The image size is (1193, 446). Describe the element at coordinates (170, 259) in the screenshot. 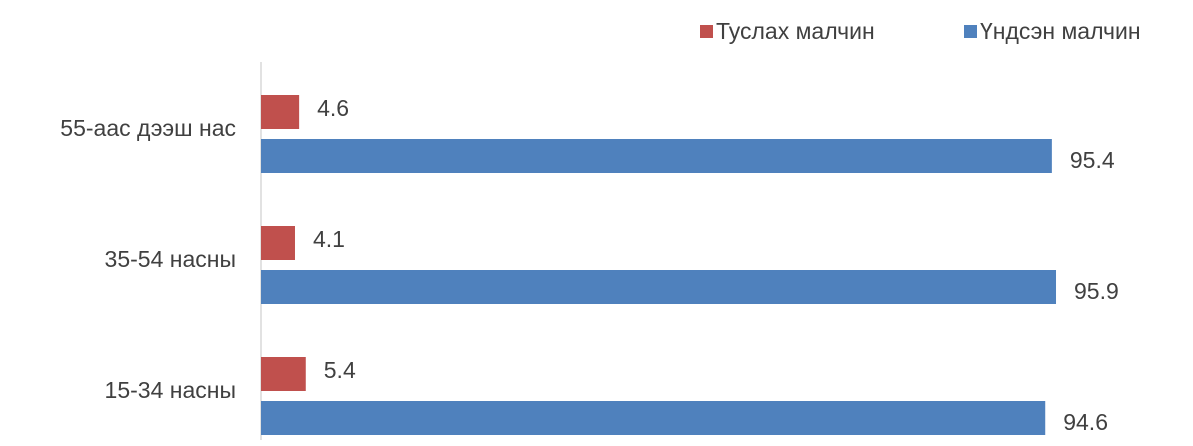

I see `y-tick-label: 35-54 насны` at that location.